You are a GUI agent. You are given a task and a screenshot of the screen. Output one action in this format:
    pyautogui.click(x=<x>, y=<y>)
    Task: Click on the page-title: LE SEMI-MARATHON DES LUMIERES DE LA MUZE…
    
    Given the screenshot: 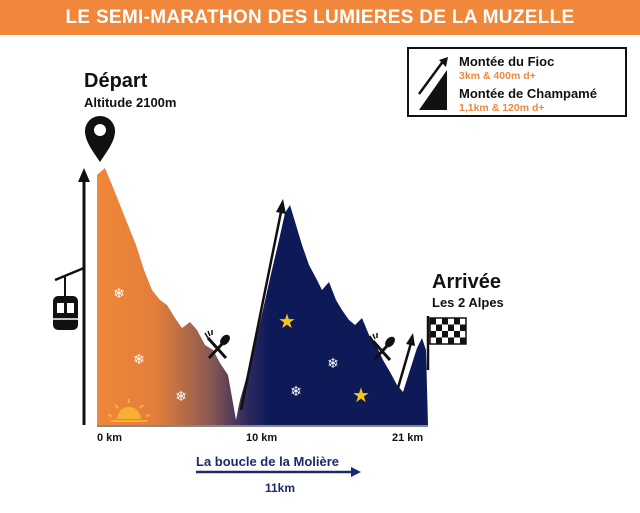 What is the action you would take?
    pyautogui.click(x=320, y=17)
    